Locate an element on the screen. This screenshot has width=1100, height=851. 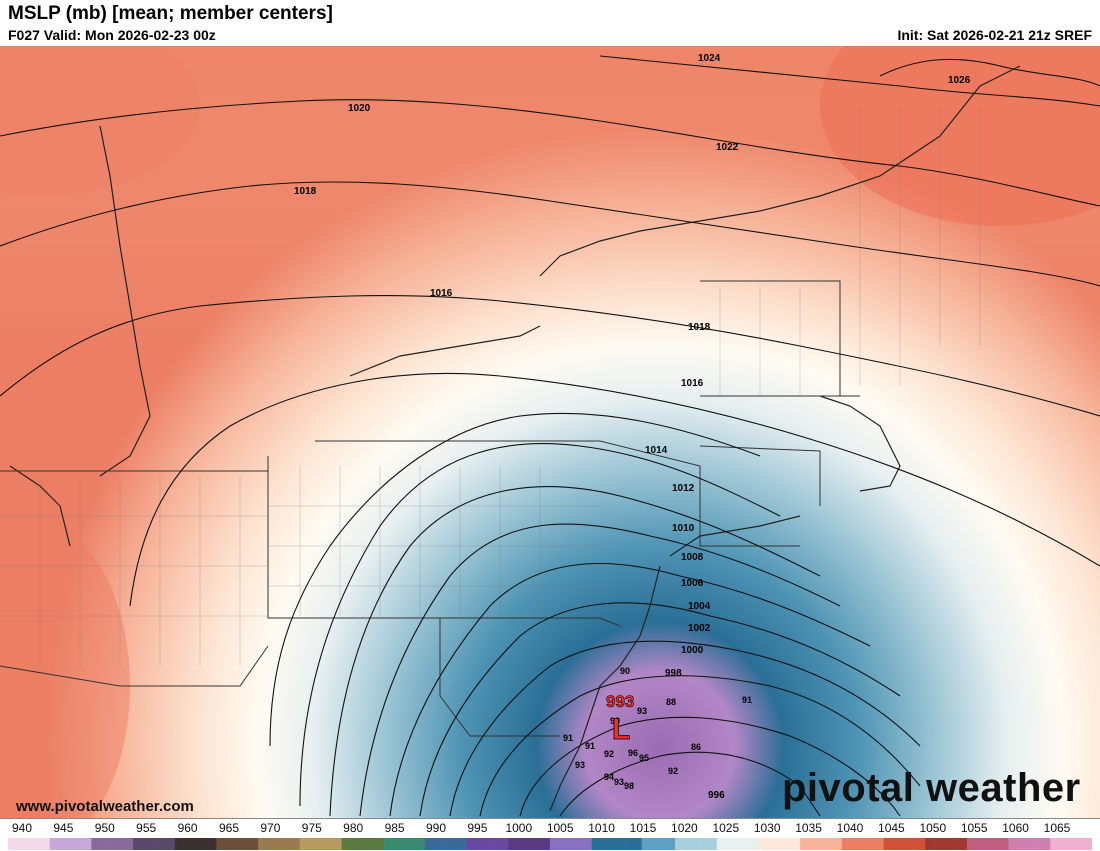
colorbar-tick-label: 965 is located at coordinates (229, 828).